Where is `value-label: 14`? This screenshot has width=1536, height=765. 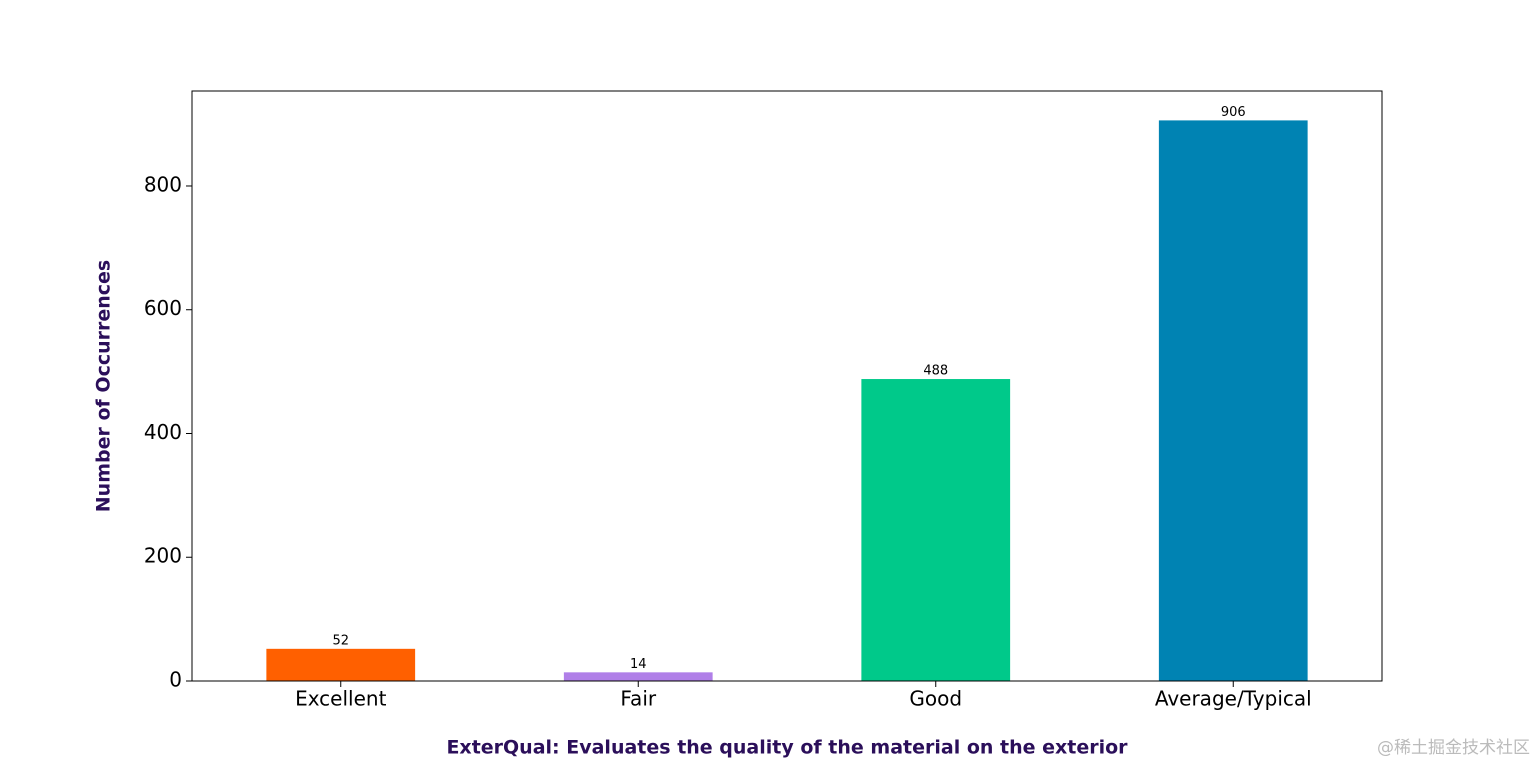
value-label: 14 is located at coordinates (638, 664).